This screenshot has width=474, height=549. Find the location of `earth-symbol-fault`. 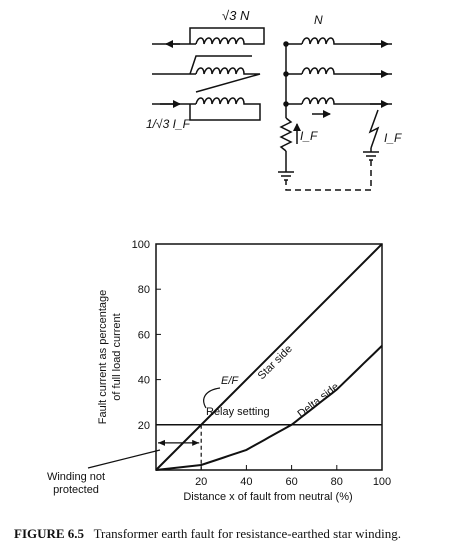

earth-symbol-fault is located at coordinates (371, 156).